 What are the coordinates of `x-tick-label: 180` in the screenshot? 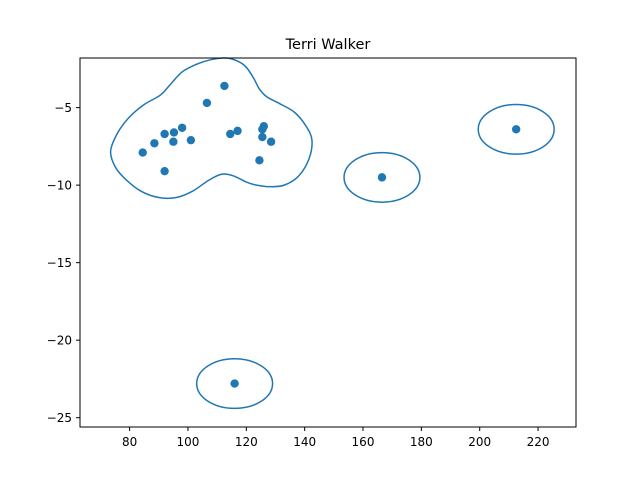 It's located at (421, 442).